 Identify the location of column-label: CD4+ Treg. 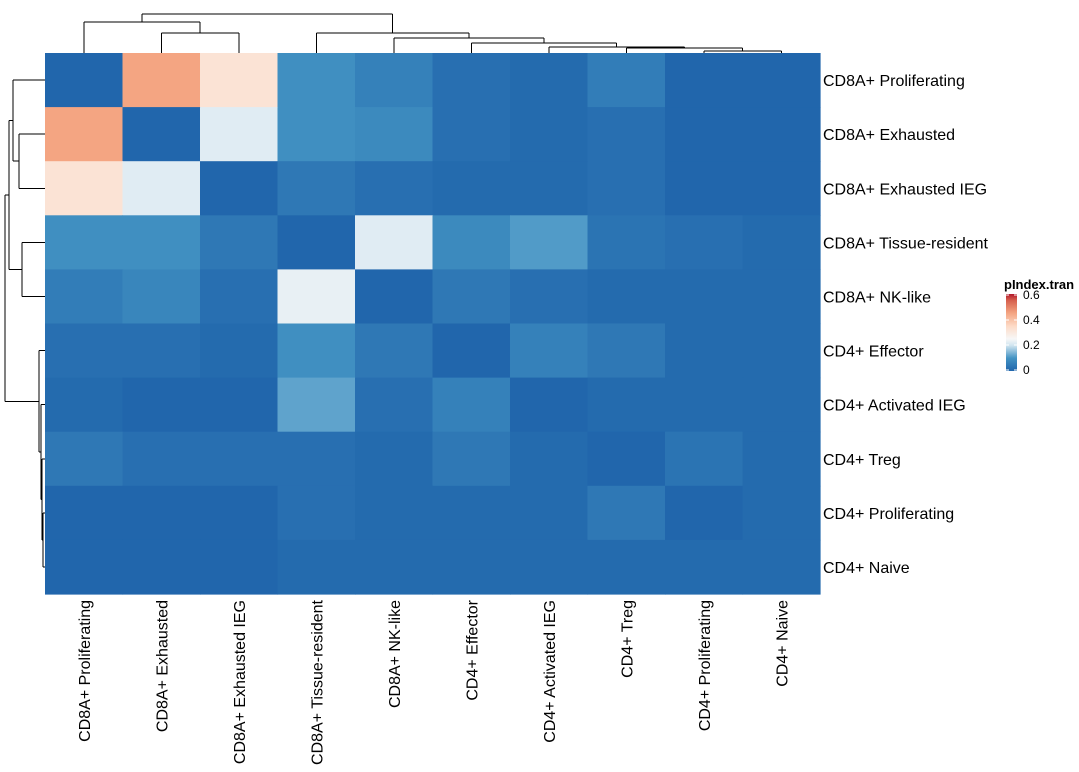
(627, 639).